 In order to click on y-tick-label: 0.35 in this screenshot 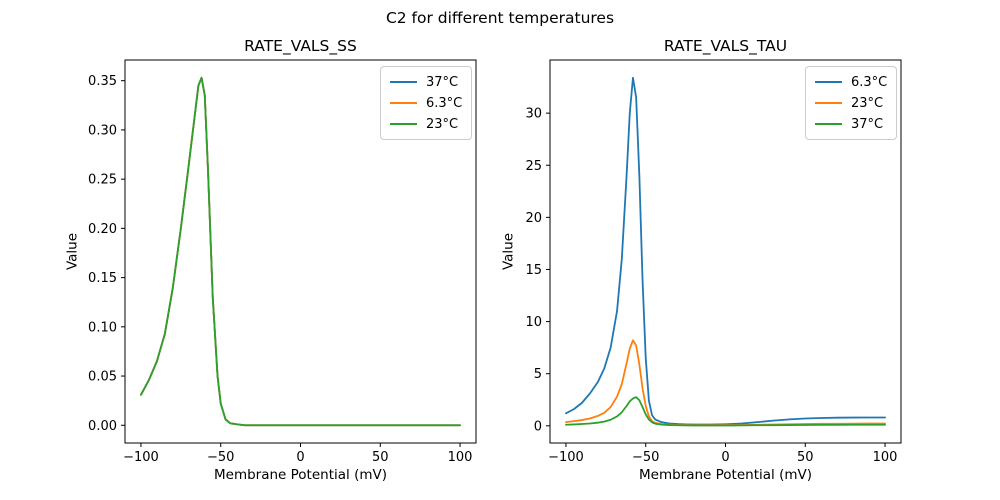, I will do `click(102, 81)`.